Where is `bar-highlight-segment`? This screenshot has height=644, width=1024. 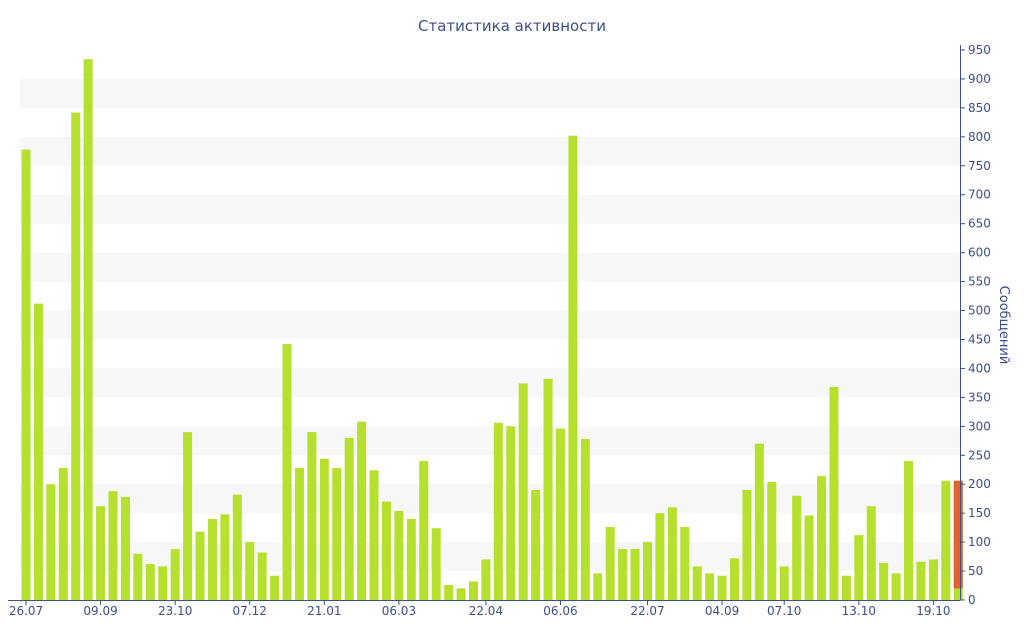 bar-highlight-segment is located at coordinates (958, 534).